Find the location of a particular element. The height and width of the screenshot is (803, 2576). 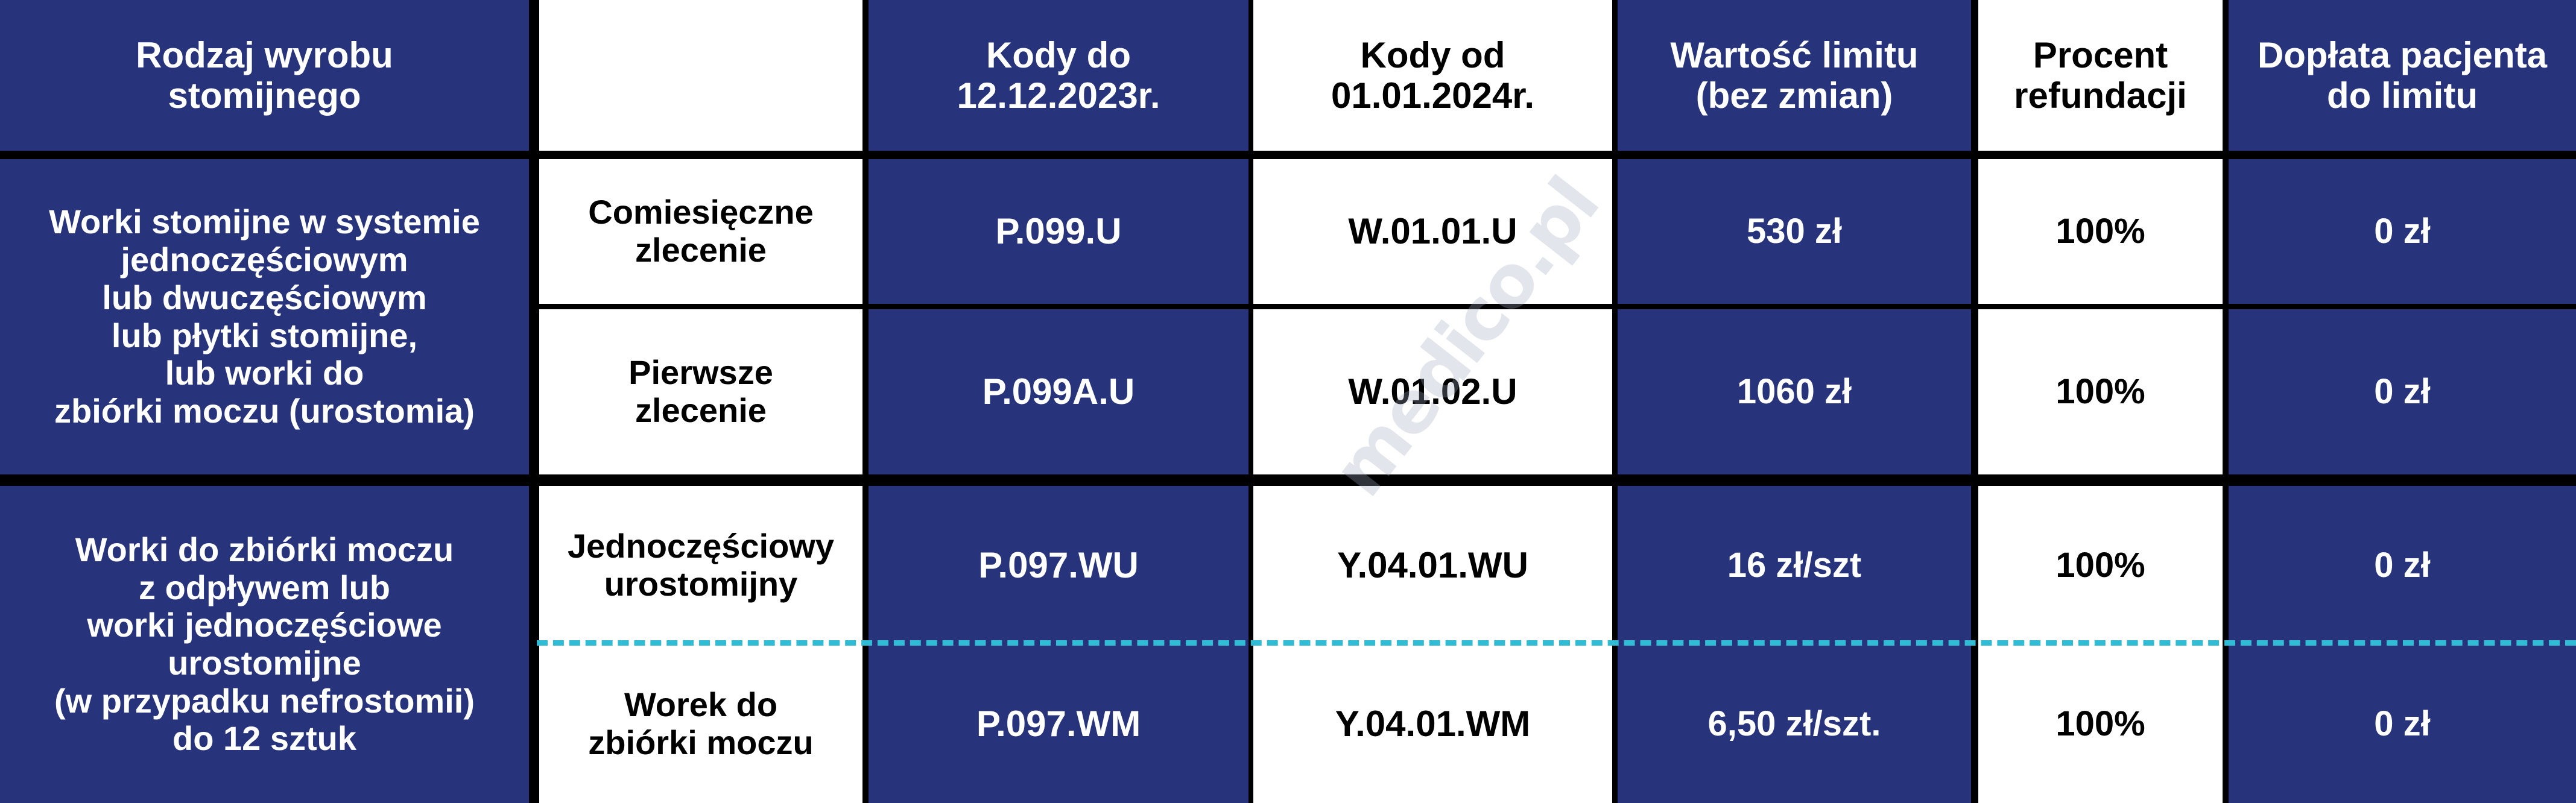

table-row-2-codes-old: P.099A.U is located at coordinates (1058, 391).